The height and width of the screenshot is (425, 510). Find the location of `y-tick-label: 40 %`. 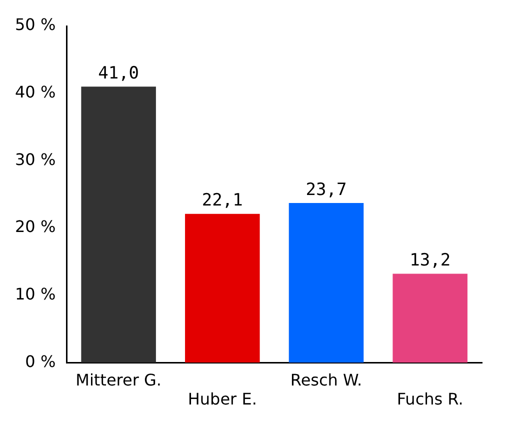

y-tick-label: 40 % is located at coordinates (35, 92).